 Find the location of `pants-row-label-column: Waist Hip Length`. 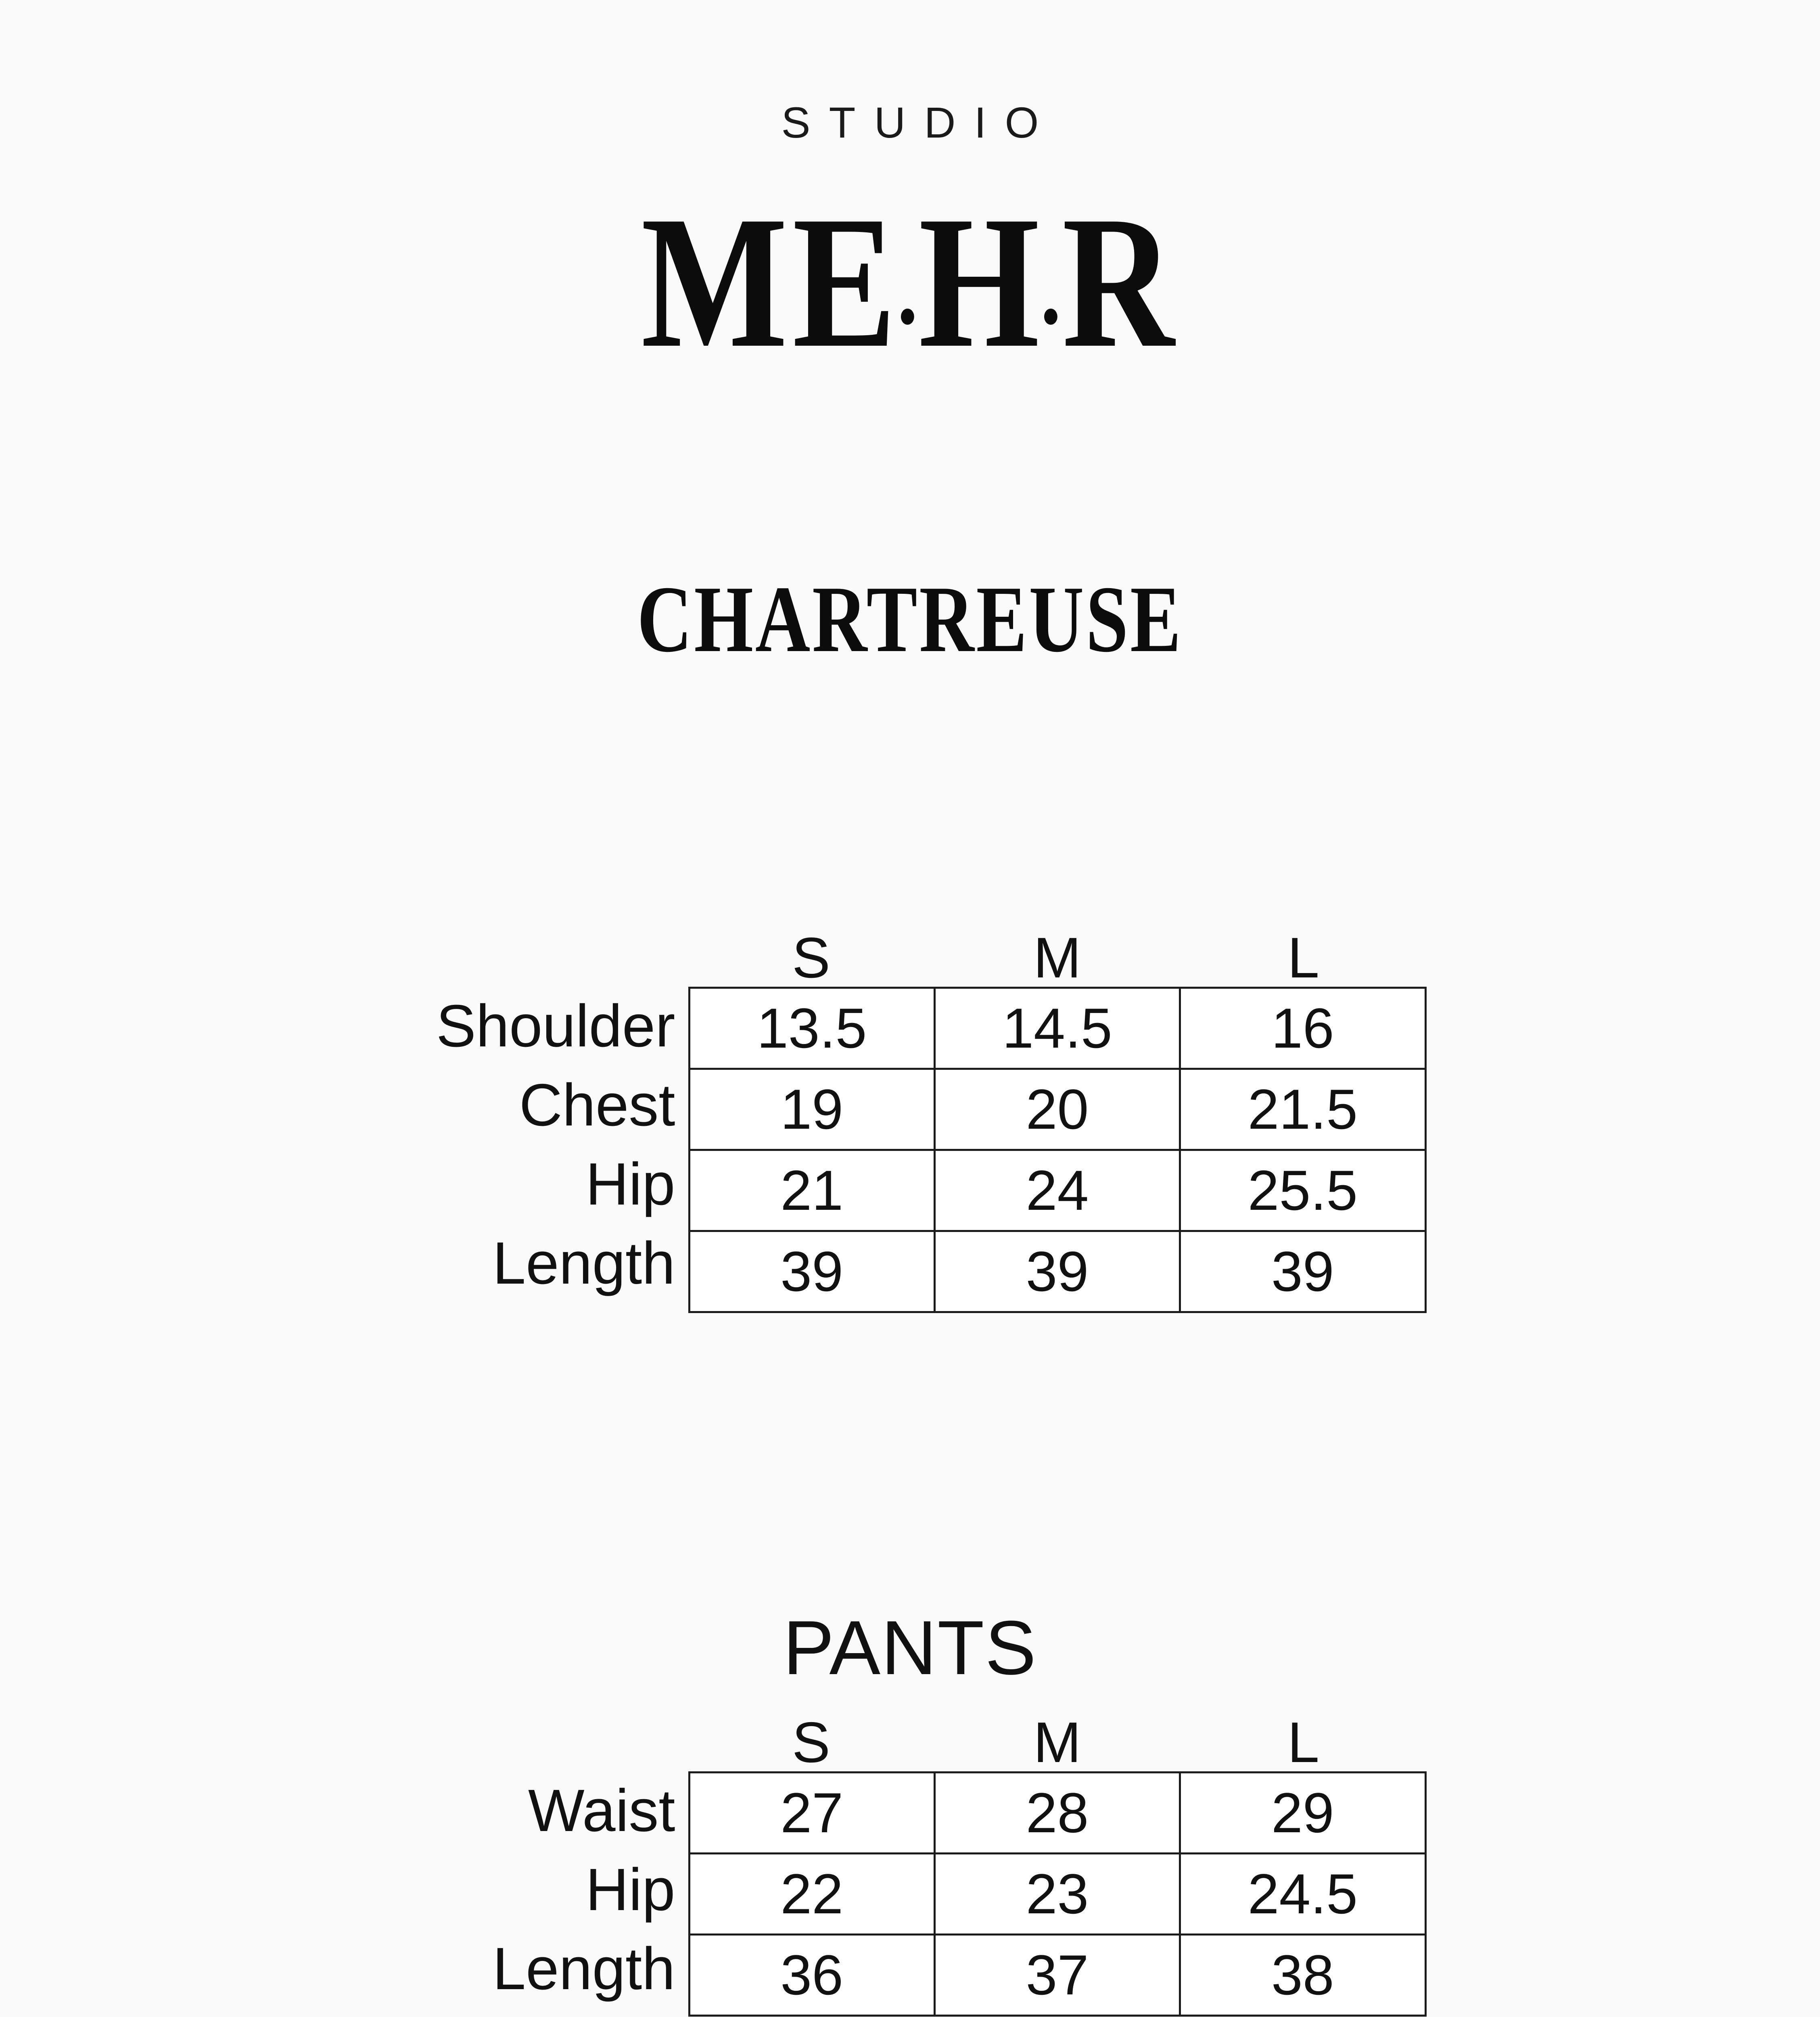

pants-row-label-column: Waist Hip Length is located at coordinates (539, 1860).